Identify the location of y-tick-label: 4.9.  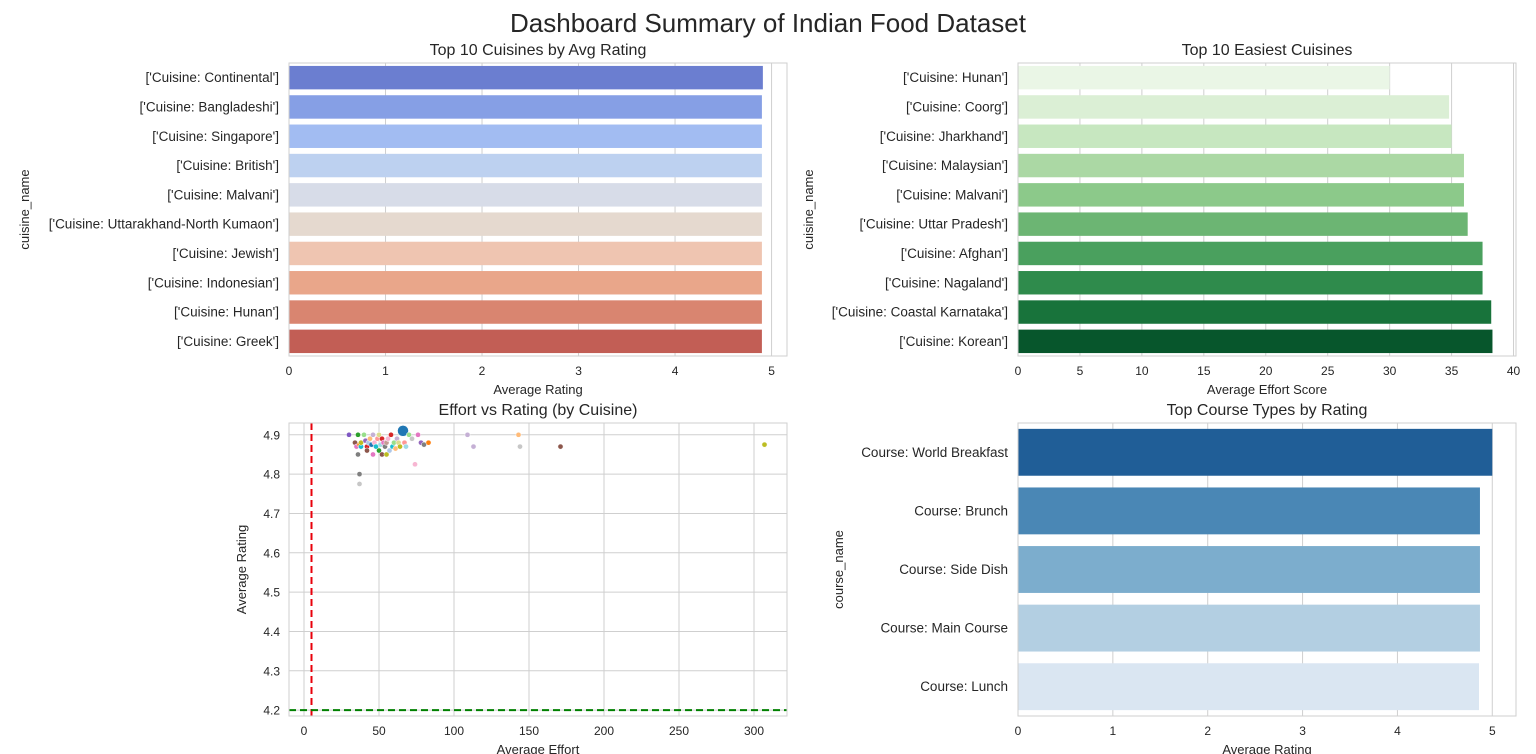
(271, 435).